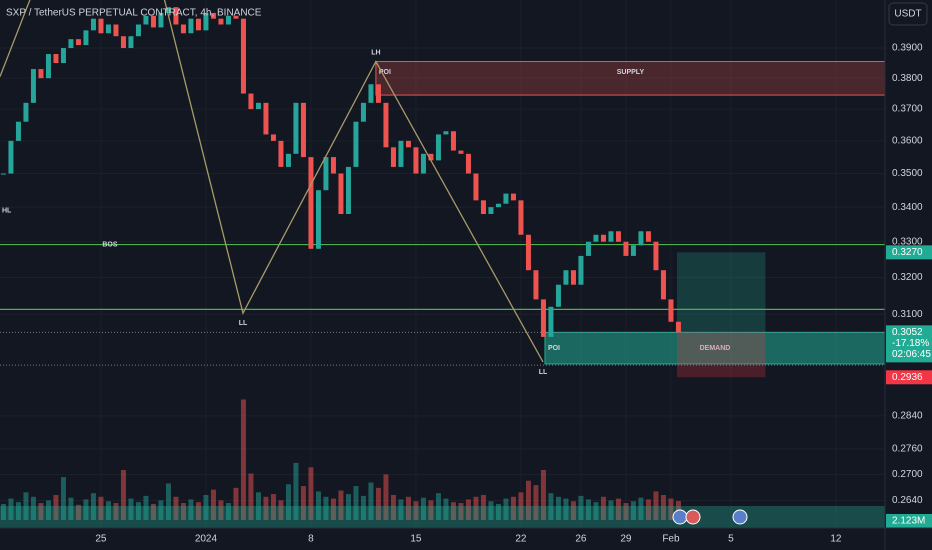  What do you see at coordinates (907, 78) in the screenshot?
I see `y-tick-label: 0.3800` at bounding box center [907, 78].